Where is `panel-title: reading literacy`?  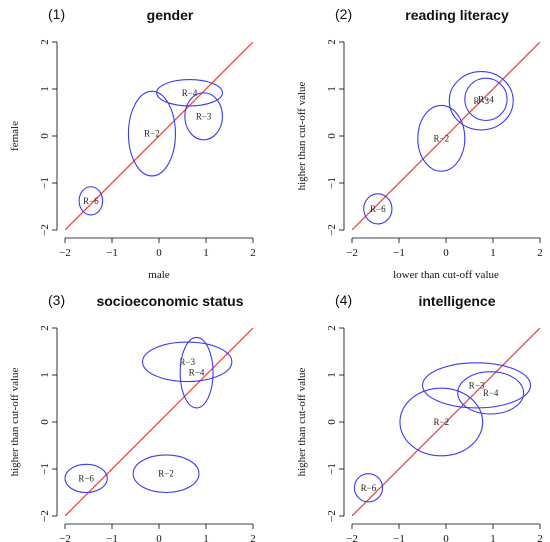 panel-title: reading literacy is located at coordinates (457, 15).